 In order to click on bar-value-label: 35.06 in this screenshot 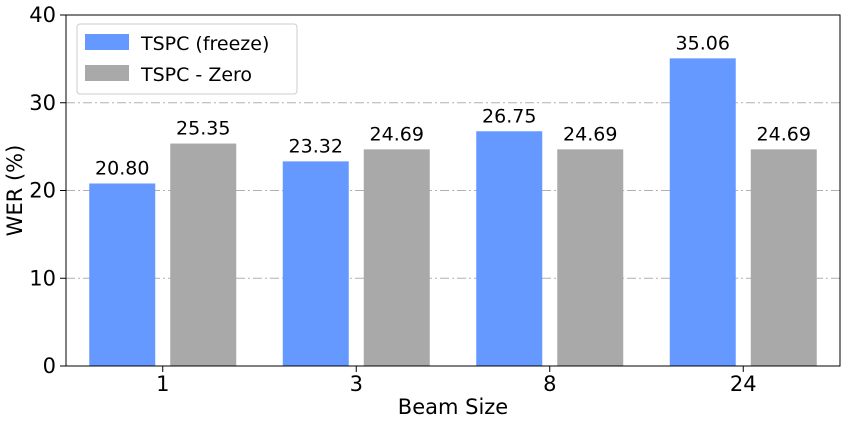, I will do `click(703, 43)`.